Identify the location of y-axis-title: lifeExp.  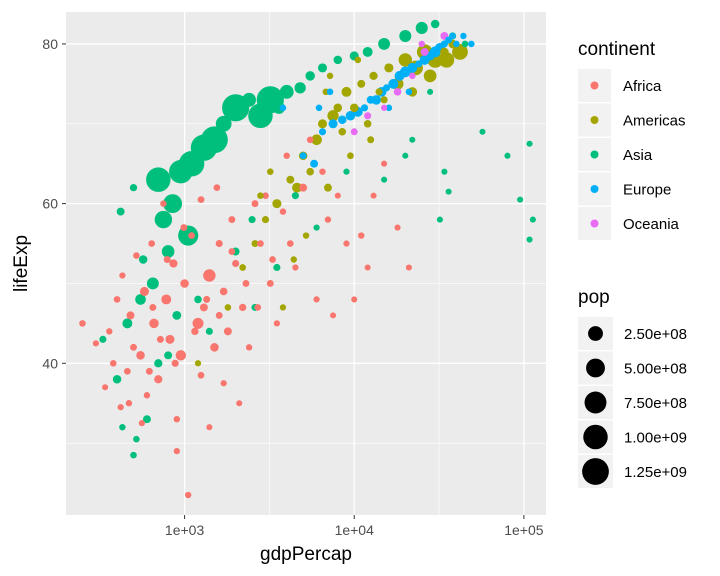
(21, 263).